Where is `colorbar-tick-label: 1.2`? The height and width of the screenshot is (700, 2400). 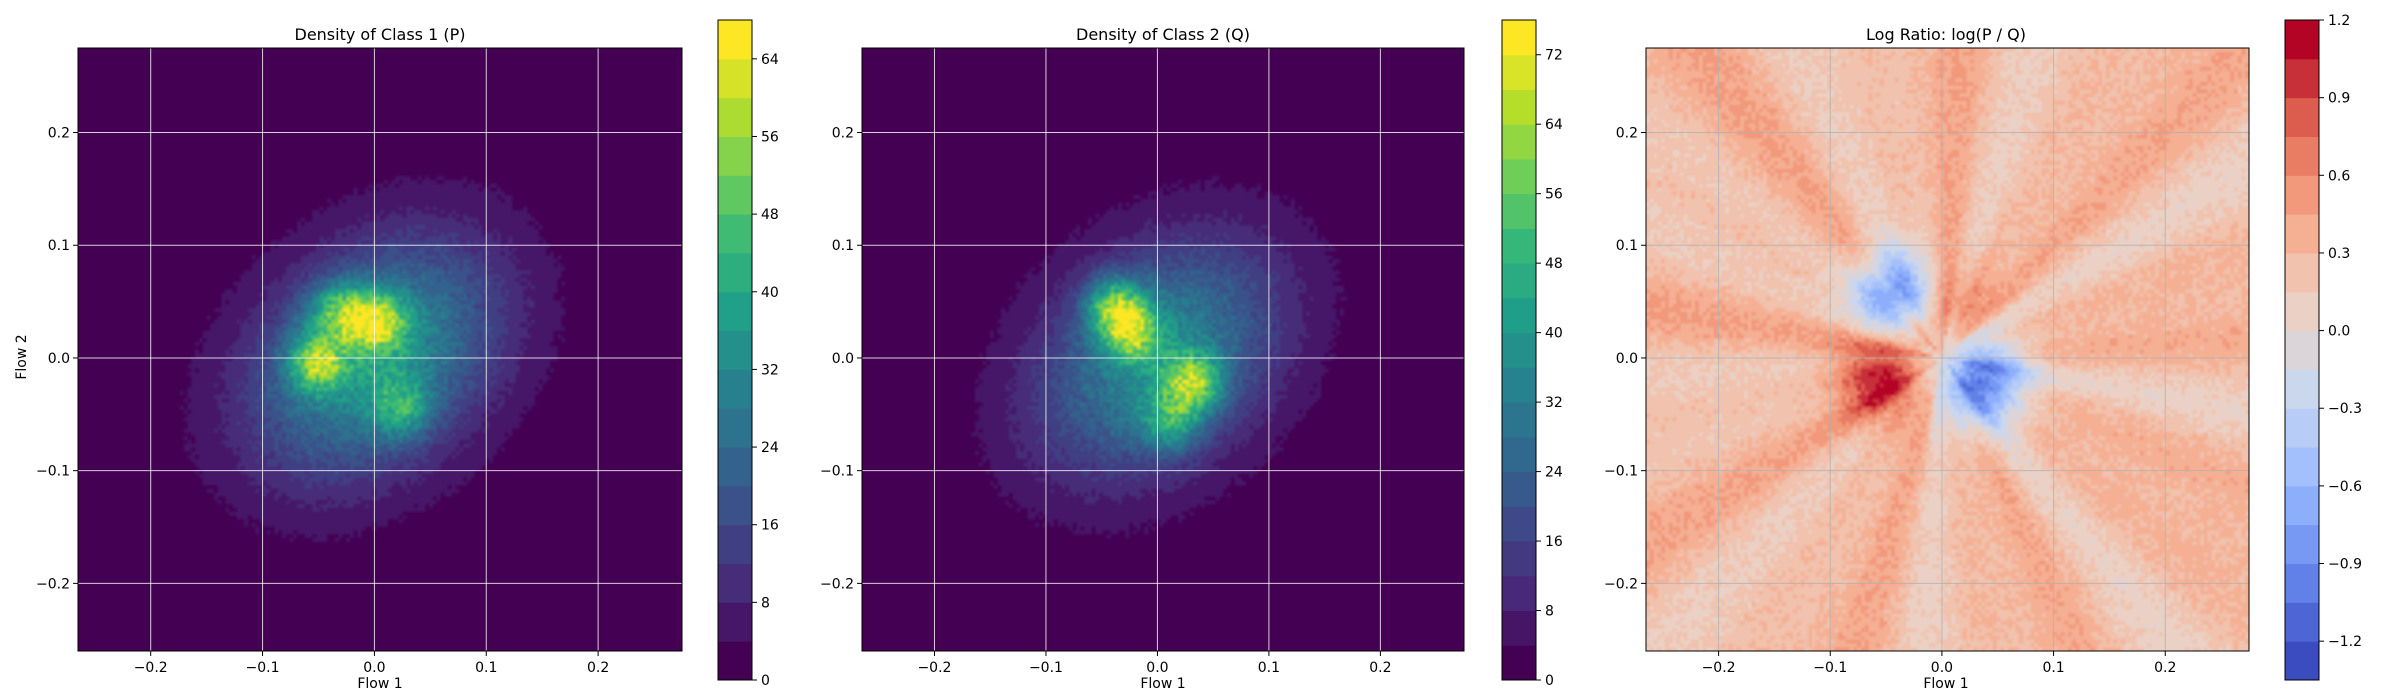
colorbar-tick-label: 1.2 is located at coordinates (2339, 21).